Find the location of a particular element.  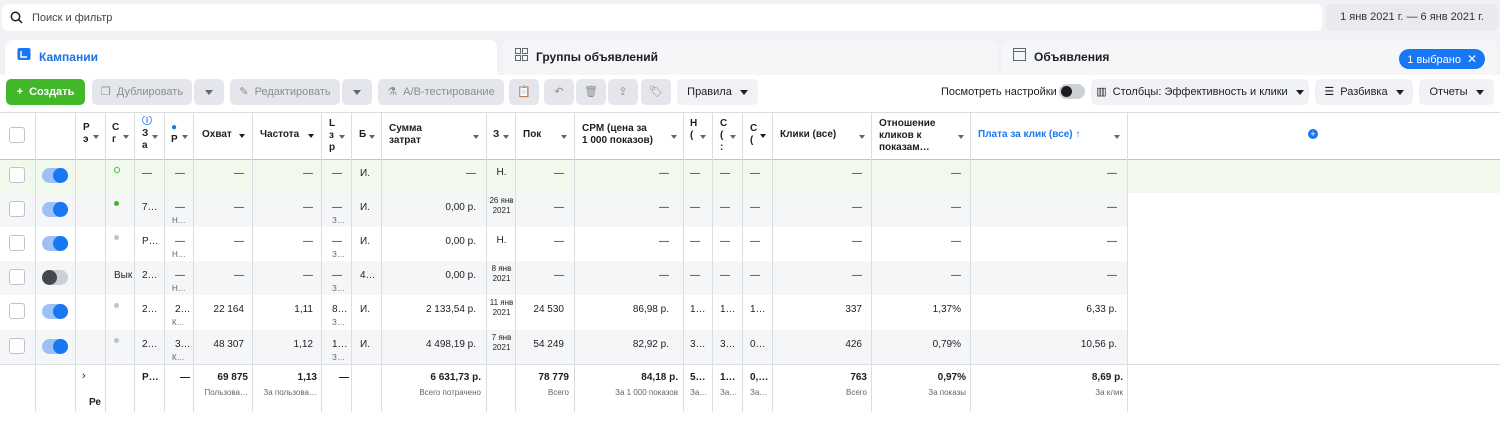

date-range-picker: 1 янв 2021 г. — 6 янв 2021 г. is located at coordinates (1412, 17).